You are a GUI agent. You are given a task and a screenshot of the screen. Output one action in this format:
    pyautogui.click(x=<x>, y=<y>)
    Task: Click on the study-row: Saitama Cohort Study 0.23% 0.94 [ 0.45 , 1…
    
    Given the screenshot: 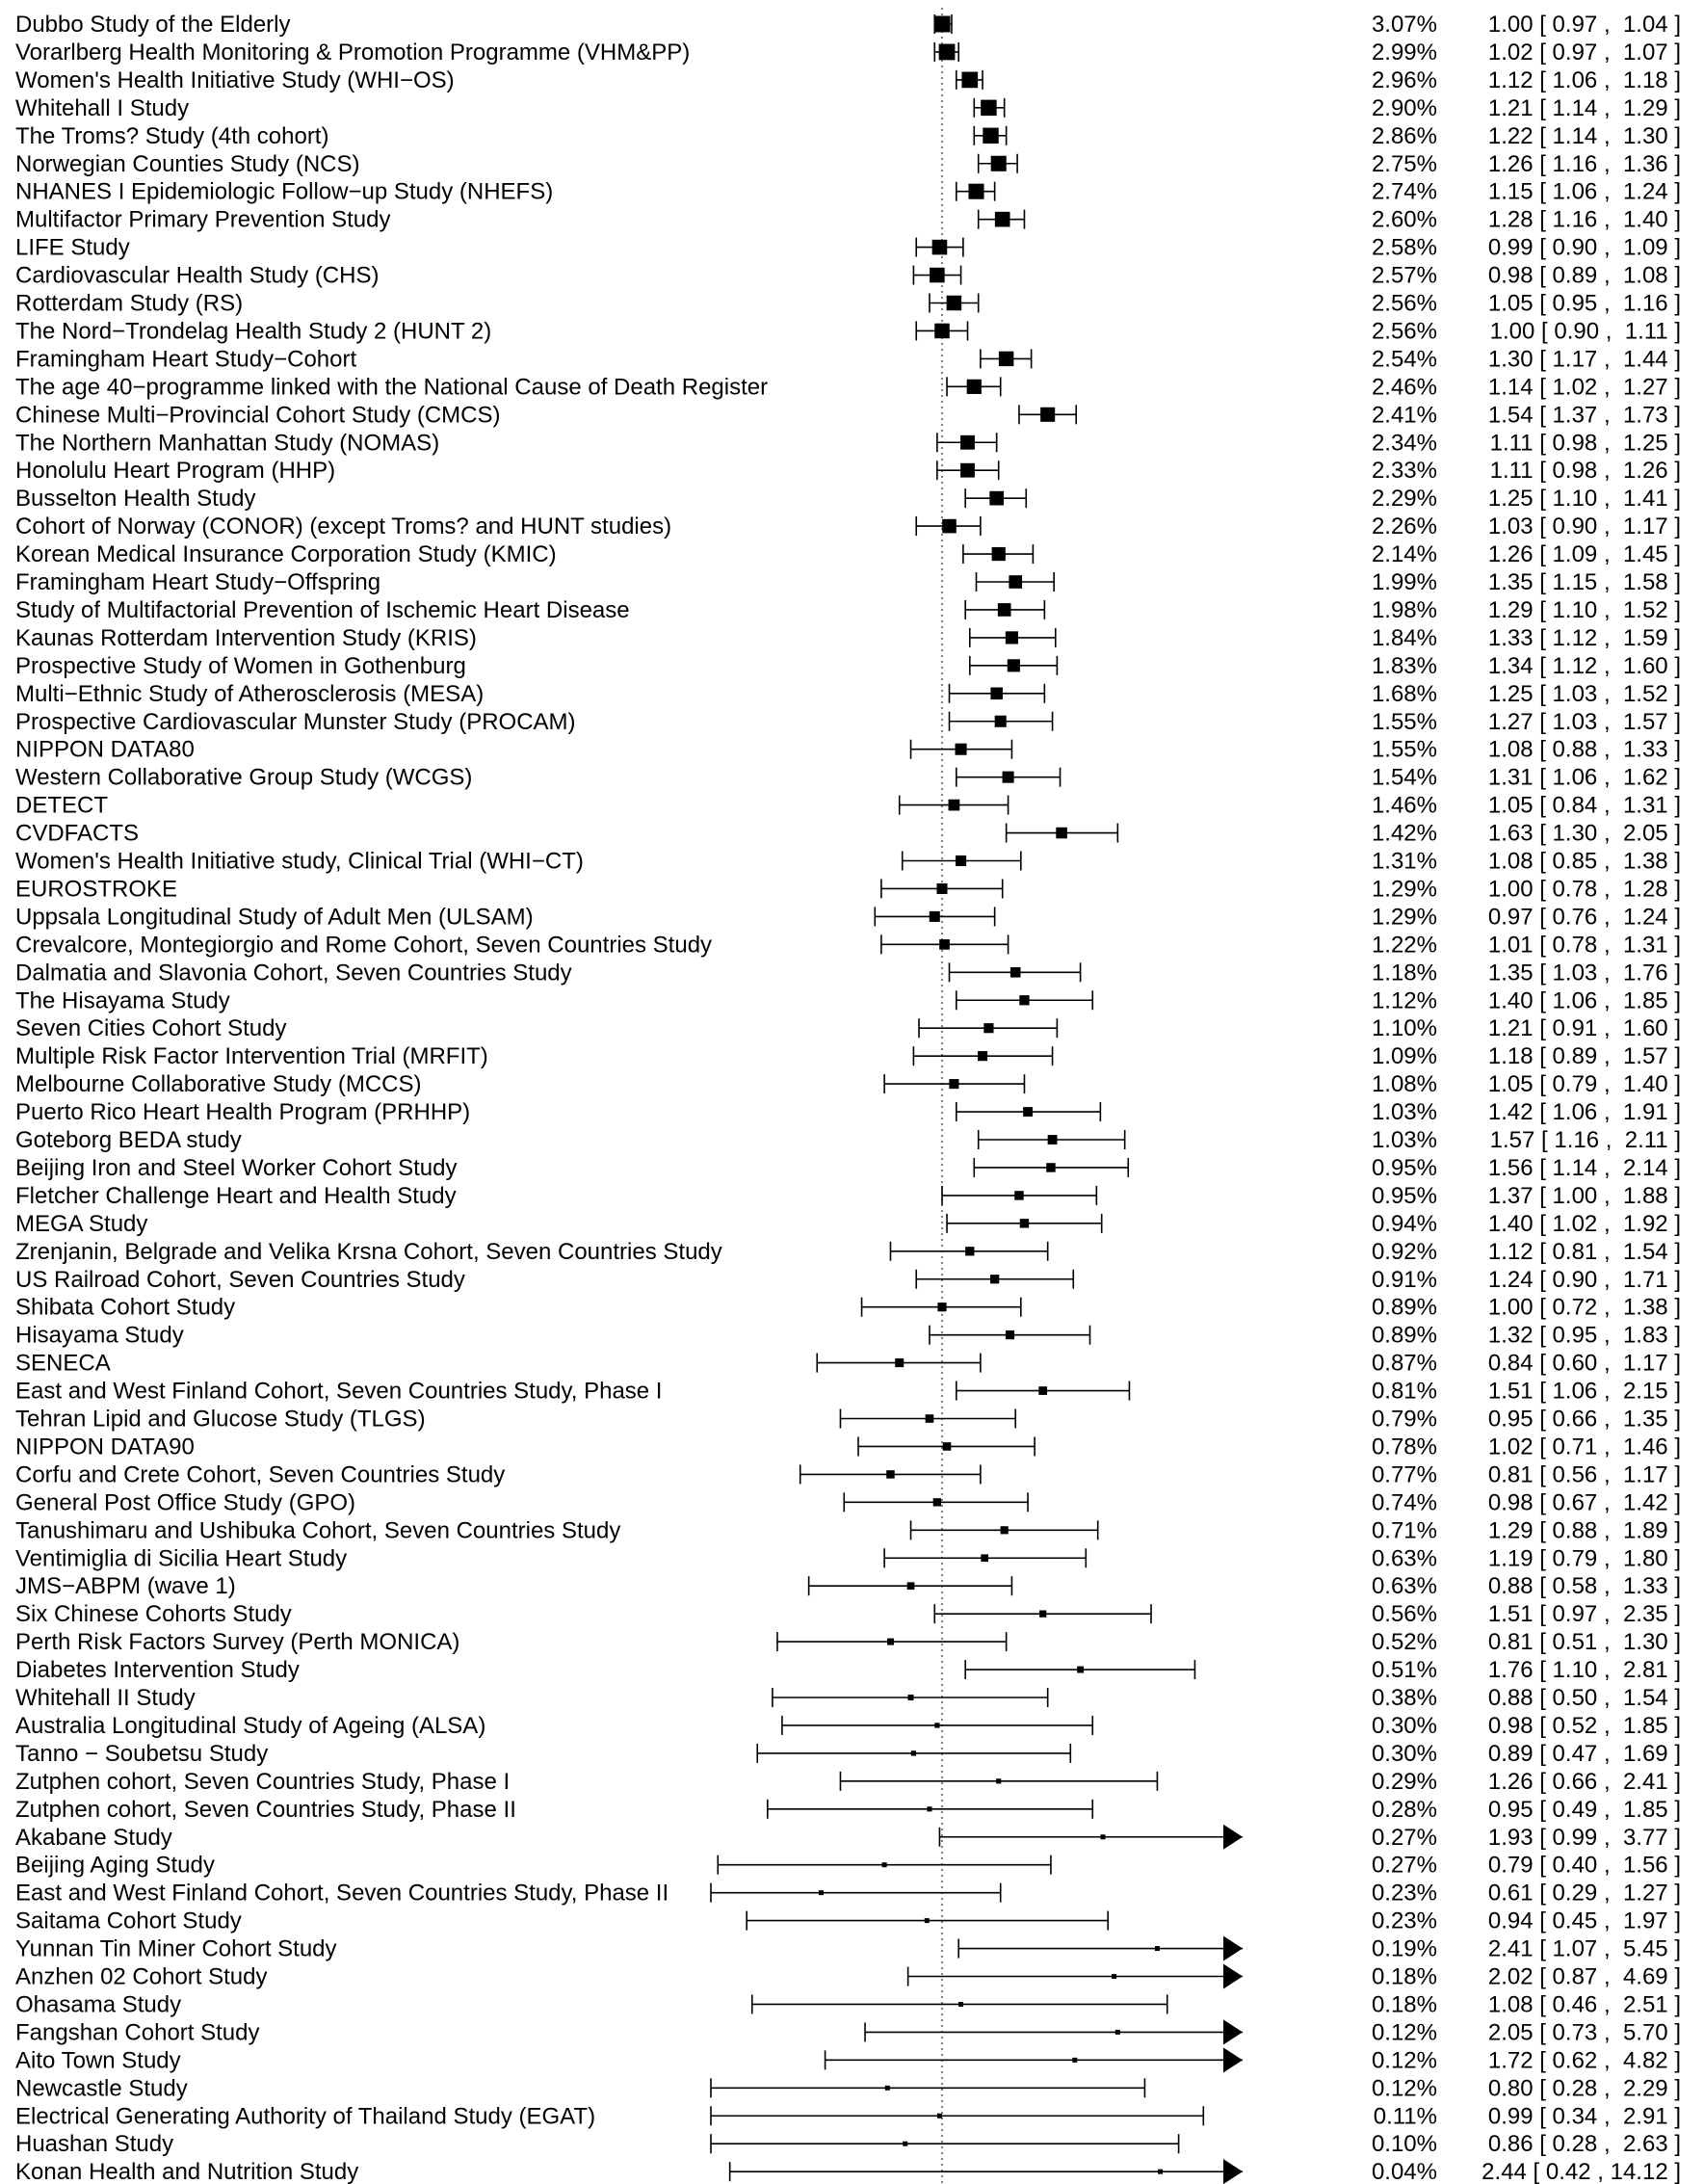 What is the action you would take?
    pyautogui.click(x=848, y=1921)
    